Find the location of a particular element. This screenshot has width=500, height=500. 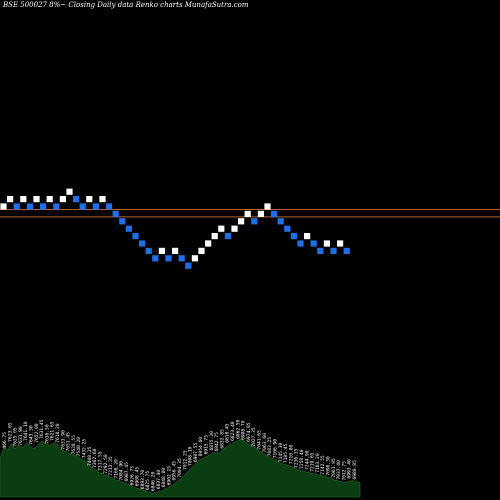

volume-label: 7651.45 is located at coordinates (69, 442).